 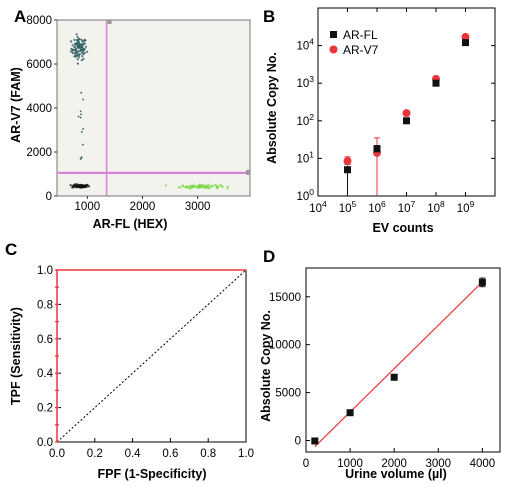 What do you see at coordinates (318, 207) in the screenshot?
I see `panel-b-x-tick-label: 10⁴` at bounding box center [318, 207].